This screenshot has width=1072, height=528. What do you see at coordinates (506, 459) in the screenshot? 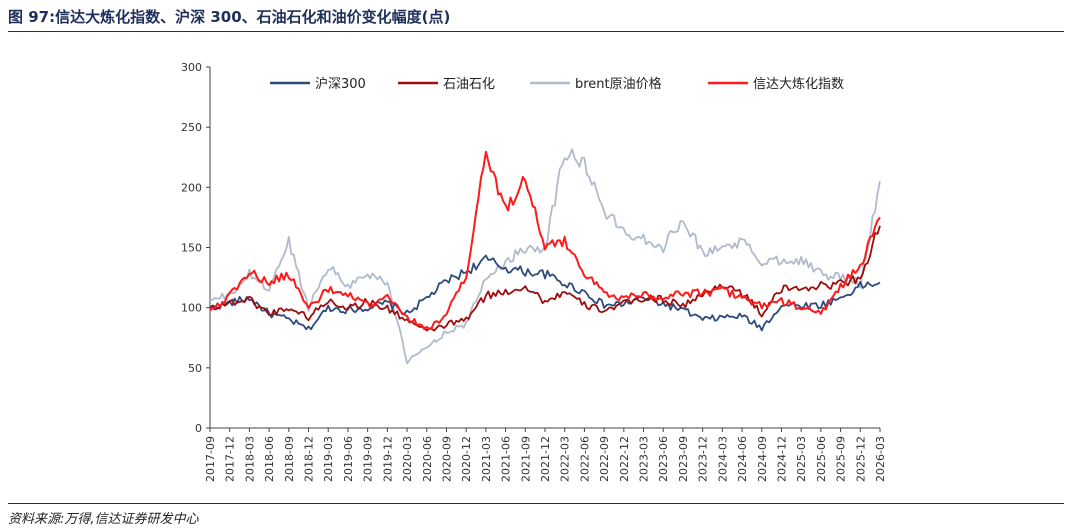
I see `x-tick-label: 2021-06` at bounding box center [506, 459].